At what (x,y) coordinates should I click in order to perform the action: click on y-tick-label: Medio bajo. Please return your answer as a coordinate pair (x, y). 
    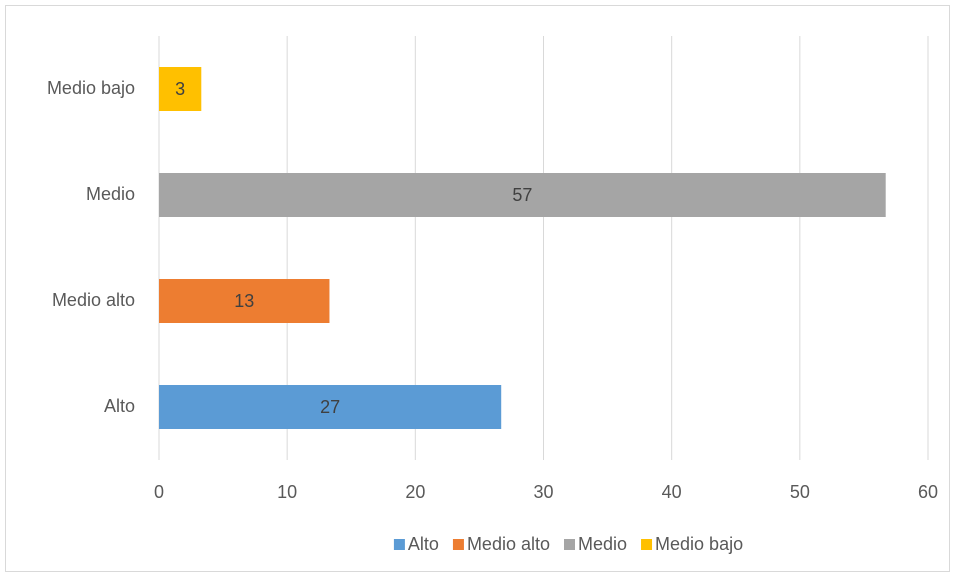
    Looking at the image, I should click on (91, 88).